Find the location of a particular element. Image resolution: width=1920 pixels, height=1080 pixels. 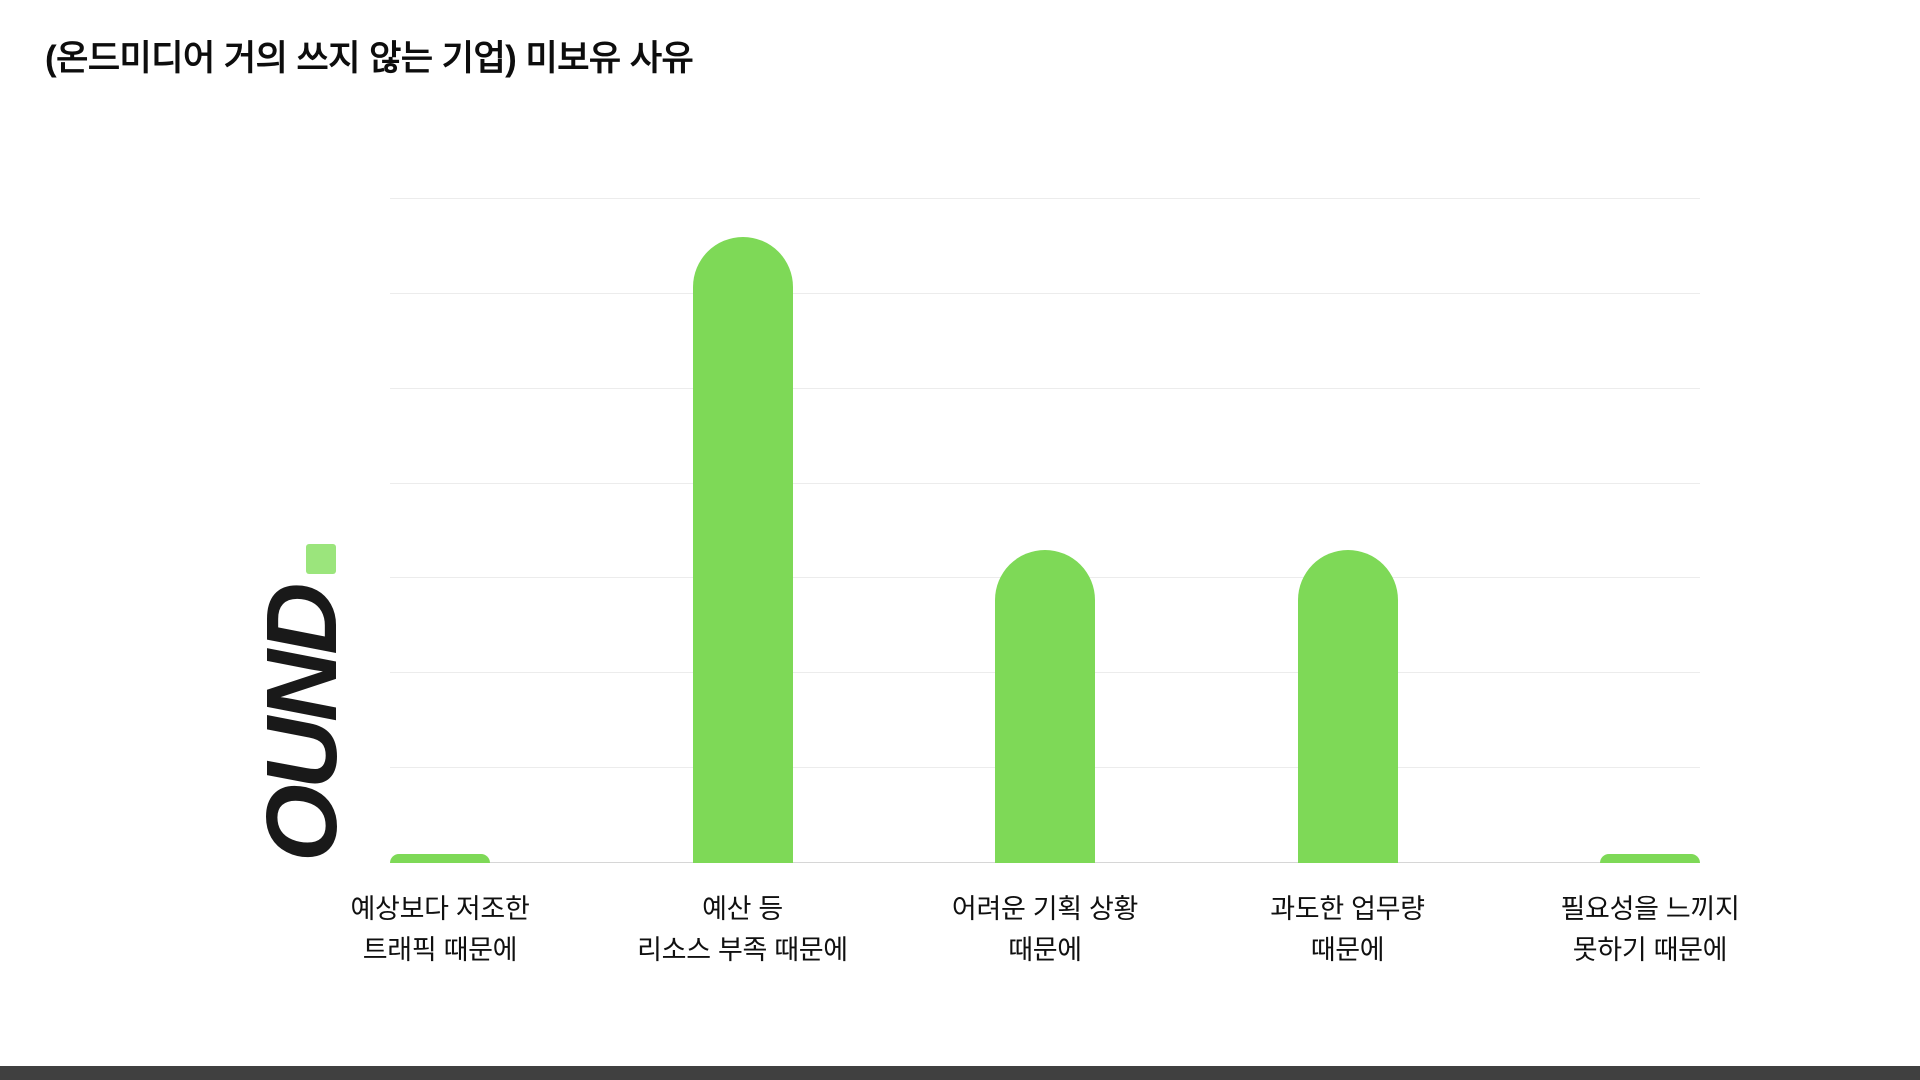

bar-column: 예상보다 저조한 트래픽 때문에 is located at coordinates (440, 582).